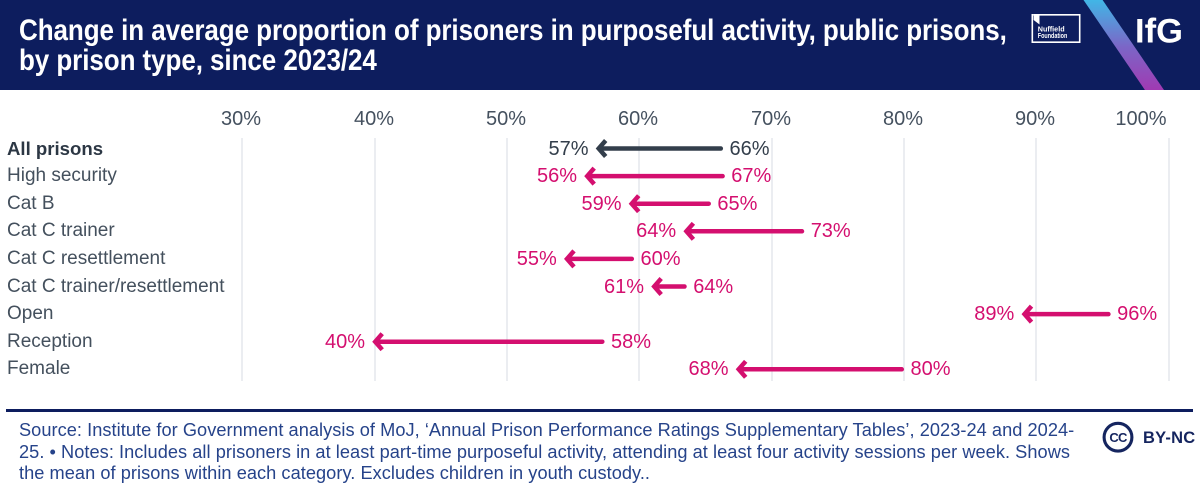 The image size is (1200, 497). What do you see at coordinates (1053, 36) in the screenshot?
I see `svg-text: Foundation` at bounding box center [1053, 36].